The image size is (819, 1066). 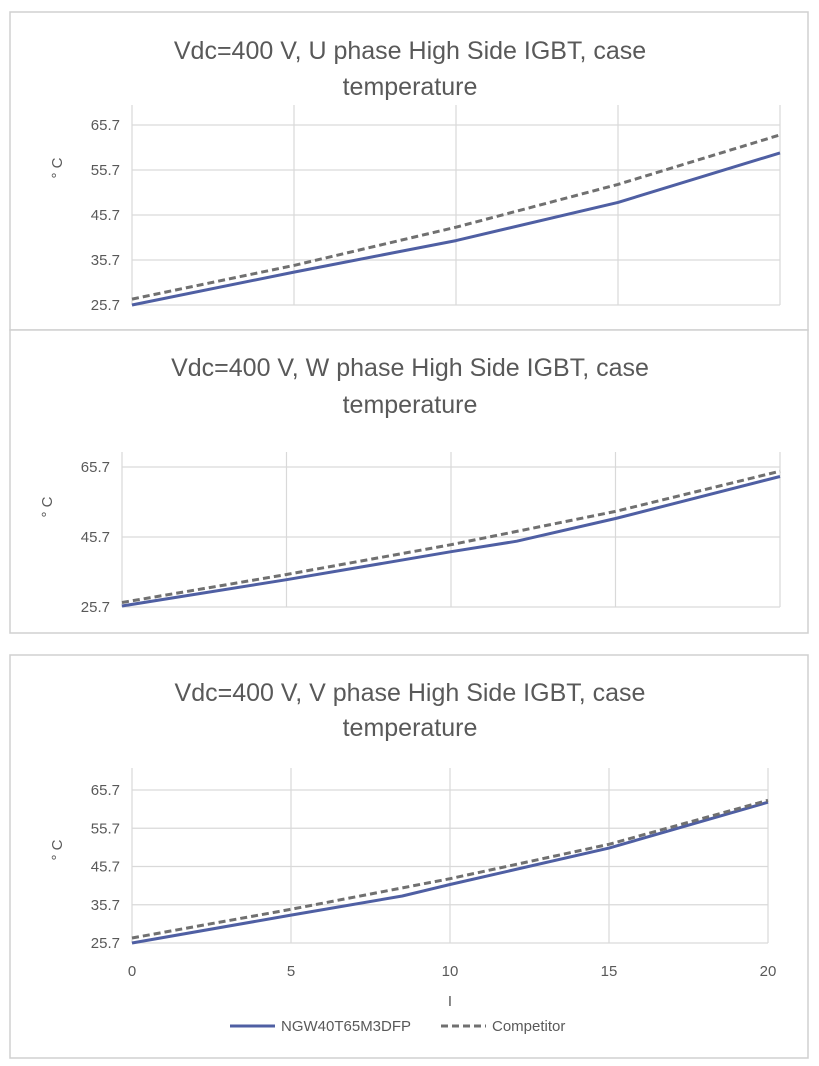 What do you see at coordinates (450, 971) in the screenshot?
I see `x-tick-label: 10` at bounding box center [450, 971].